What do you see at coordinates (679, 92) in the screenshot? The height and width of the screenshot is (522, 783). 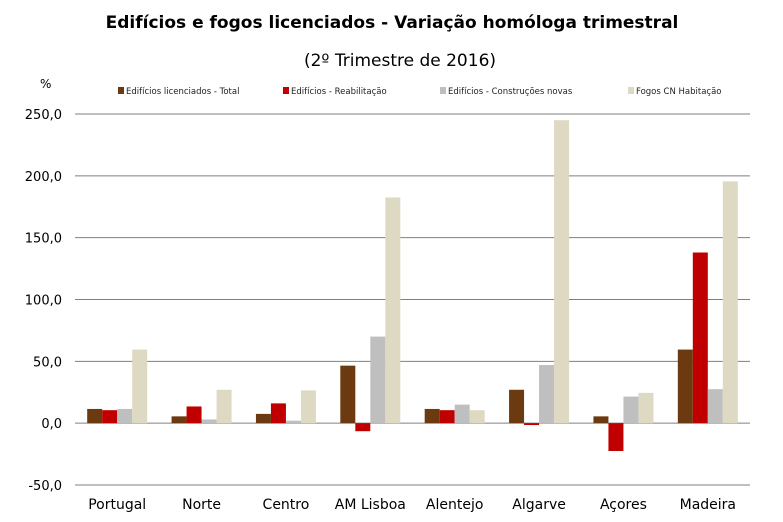 I see `legend-label: Fogos CN Habitação` at bounding box center [679, 92].